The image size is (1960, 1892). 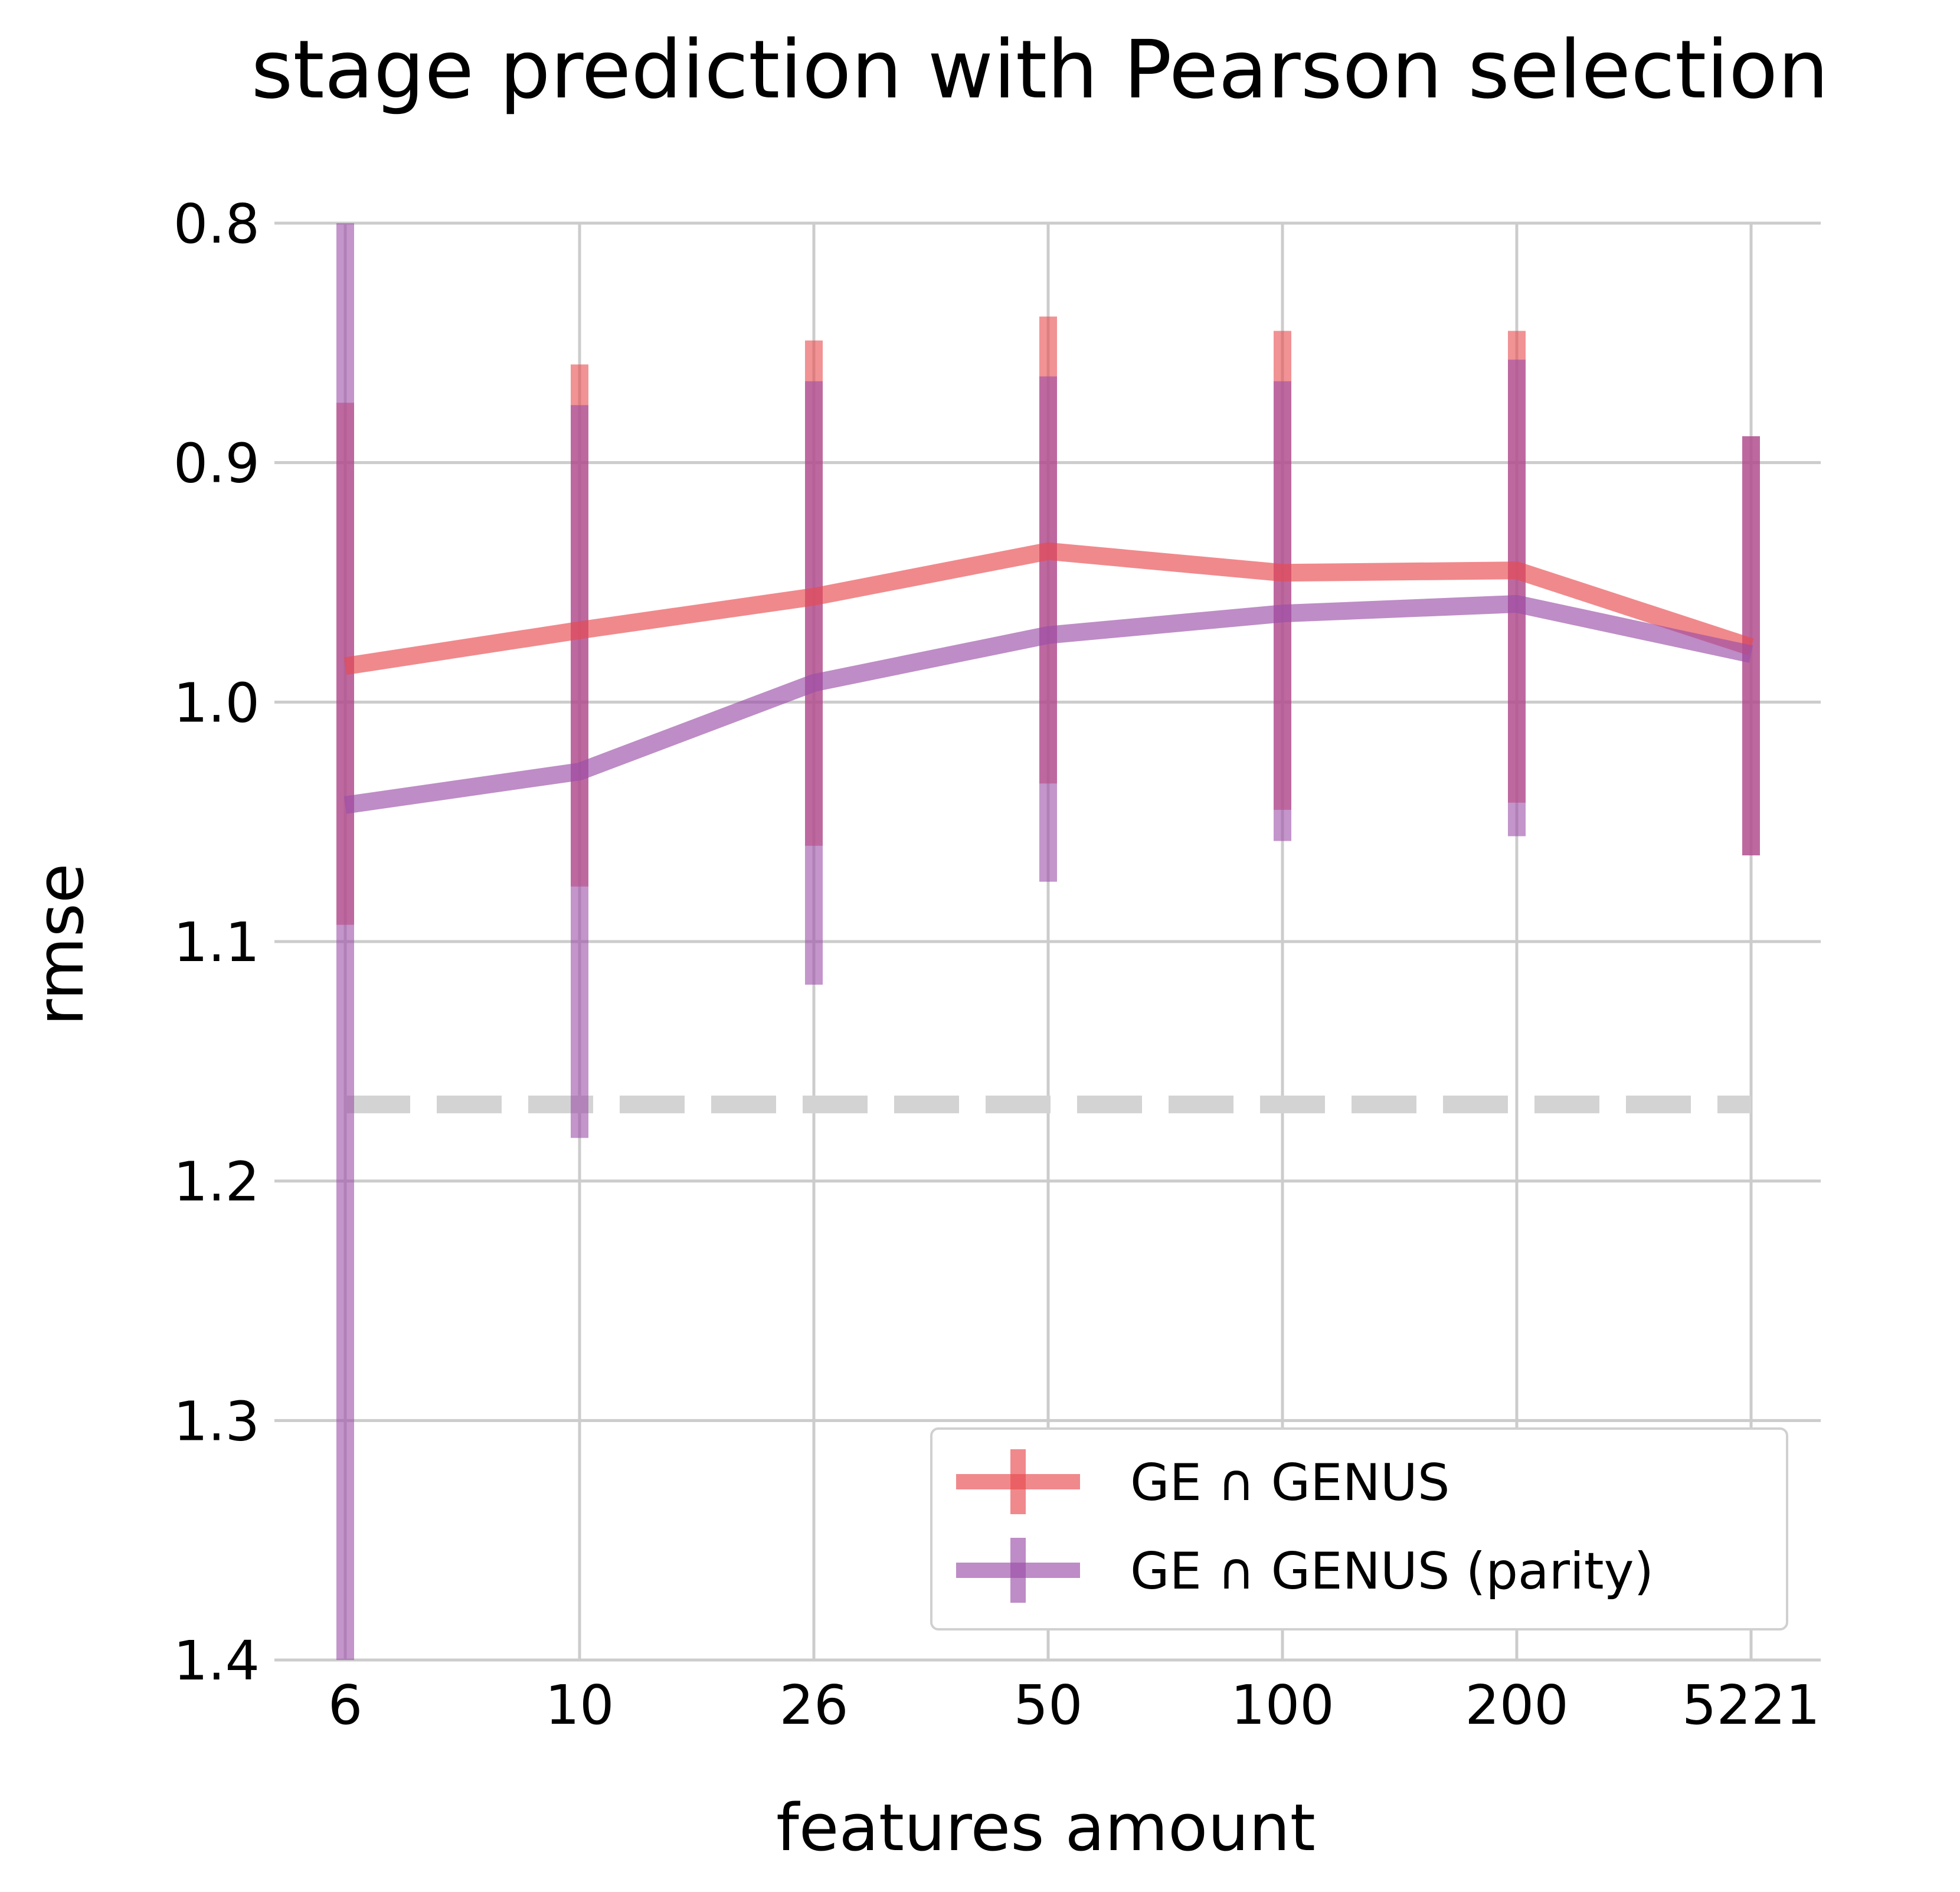 I want to click on y-tick-label: 1.0, so click(x=217, y=702).